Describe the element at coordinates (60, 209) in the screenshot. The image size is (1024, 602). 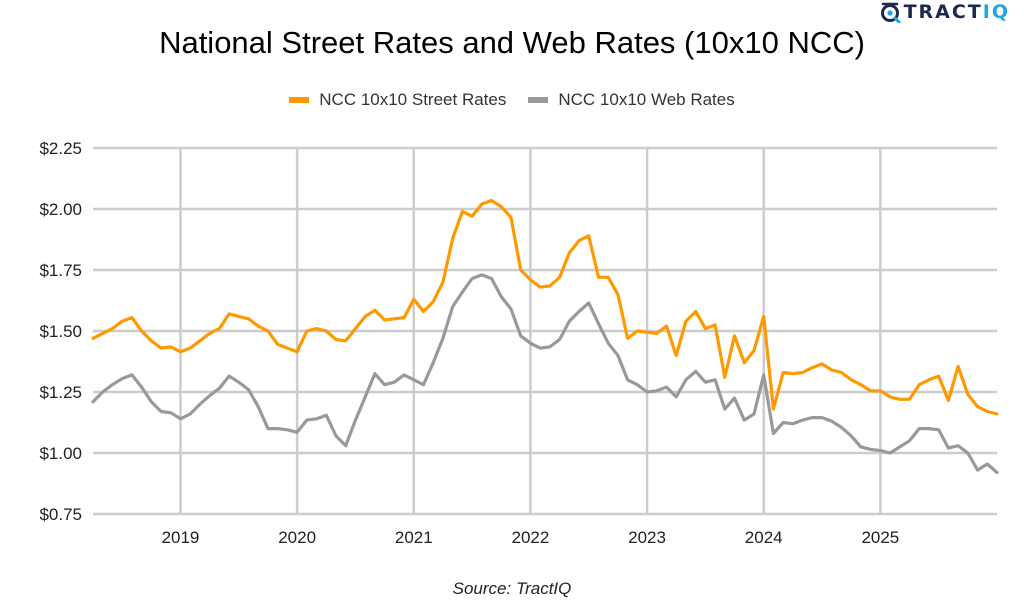
I see `y-tick-label: $2.00` at that location.